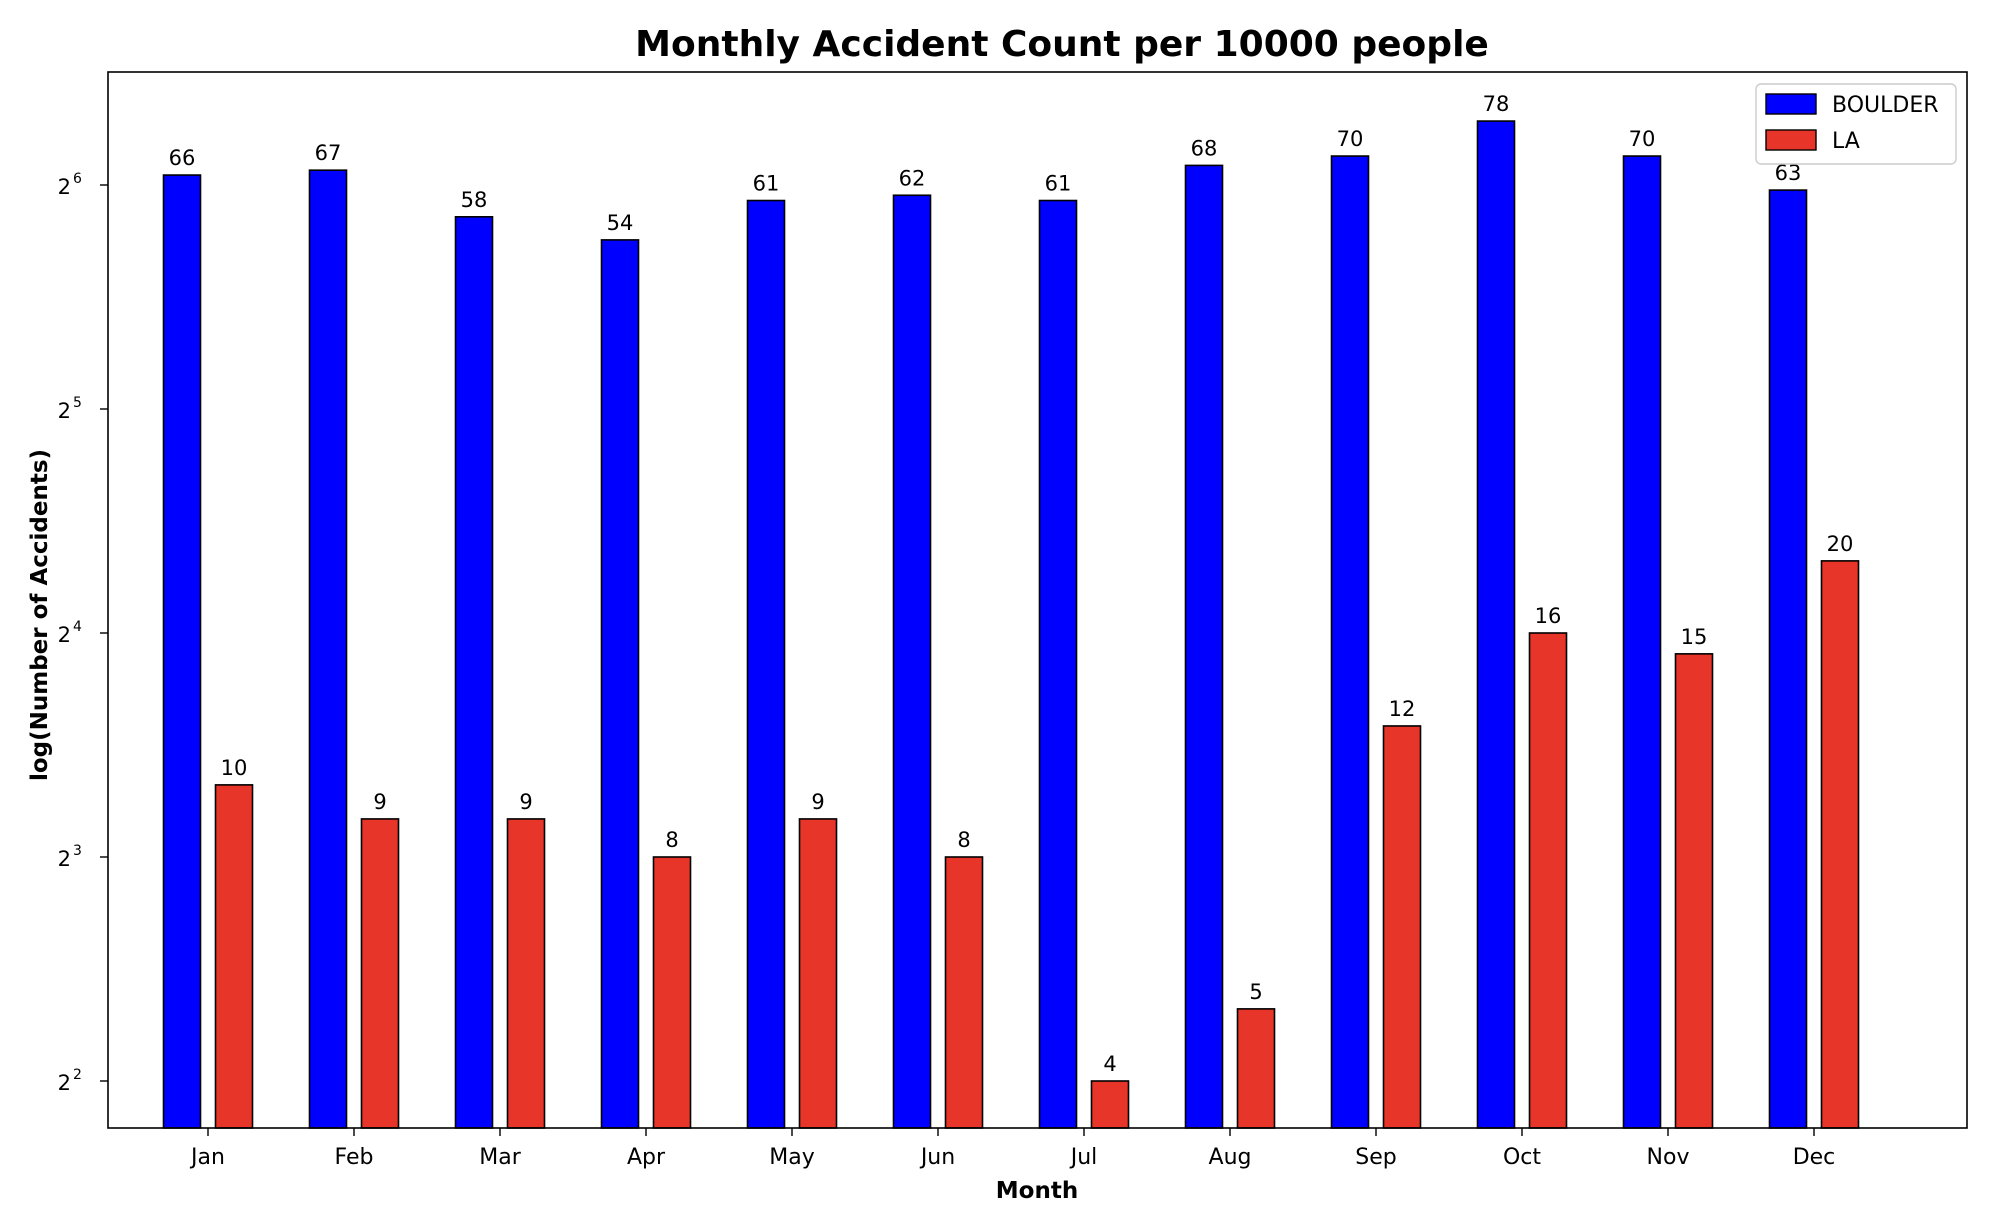  Describe the element at coordinates (77, 1075) in the screenshot. I see `y-tick-exponent: 2` at that location.